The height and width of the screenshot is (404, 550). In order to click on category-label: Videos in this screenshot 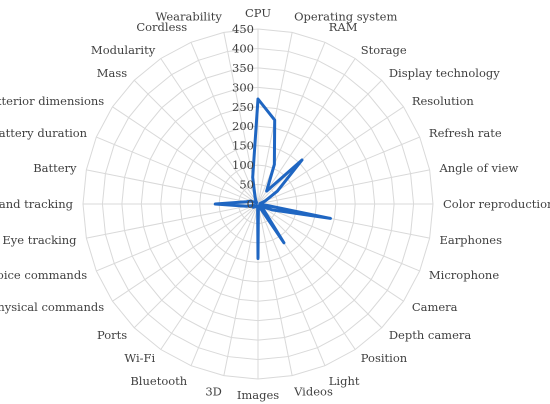, I will do `click(313, 391)`.